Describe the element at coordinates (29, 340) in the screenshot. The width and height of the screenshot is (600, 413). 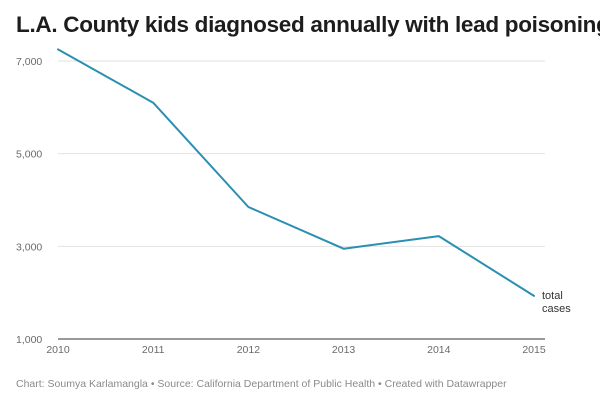
I see `y-tick-label: 1,000` at that location.